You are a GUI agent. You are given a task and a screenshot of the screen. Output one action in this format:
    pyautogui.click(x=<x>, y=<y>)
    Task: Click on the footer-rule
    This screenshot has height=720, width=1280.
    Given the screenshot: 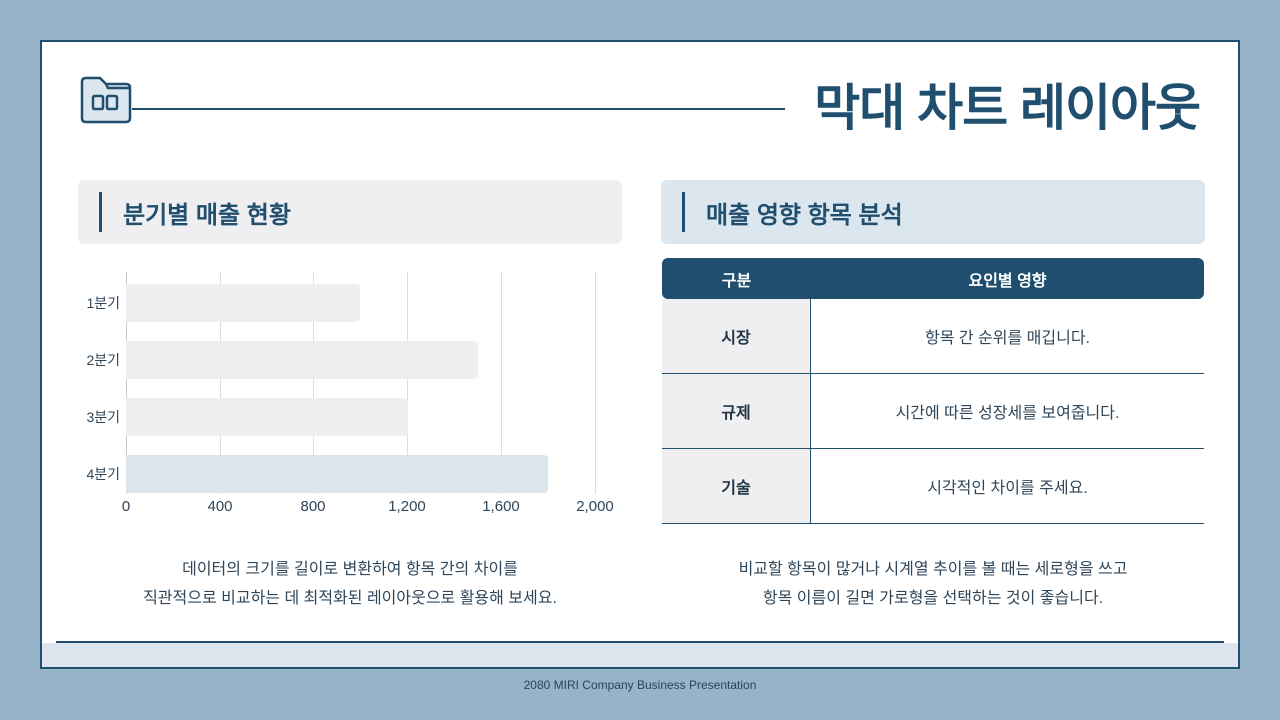 What is the action you would take?
    pyautogui.click(x=640, y=642)
    